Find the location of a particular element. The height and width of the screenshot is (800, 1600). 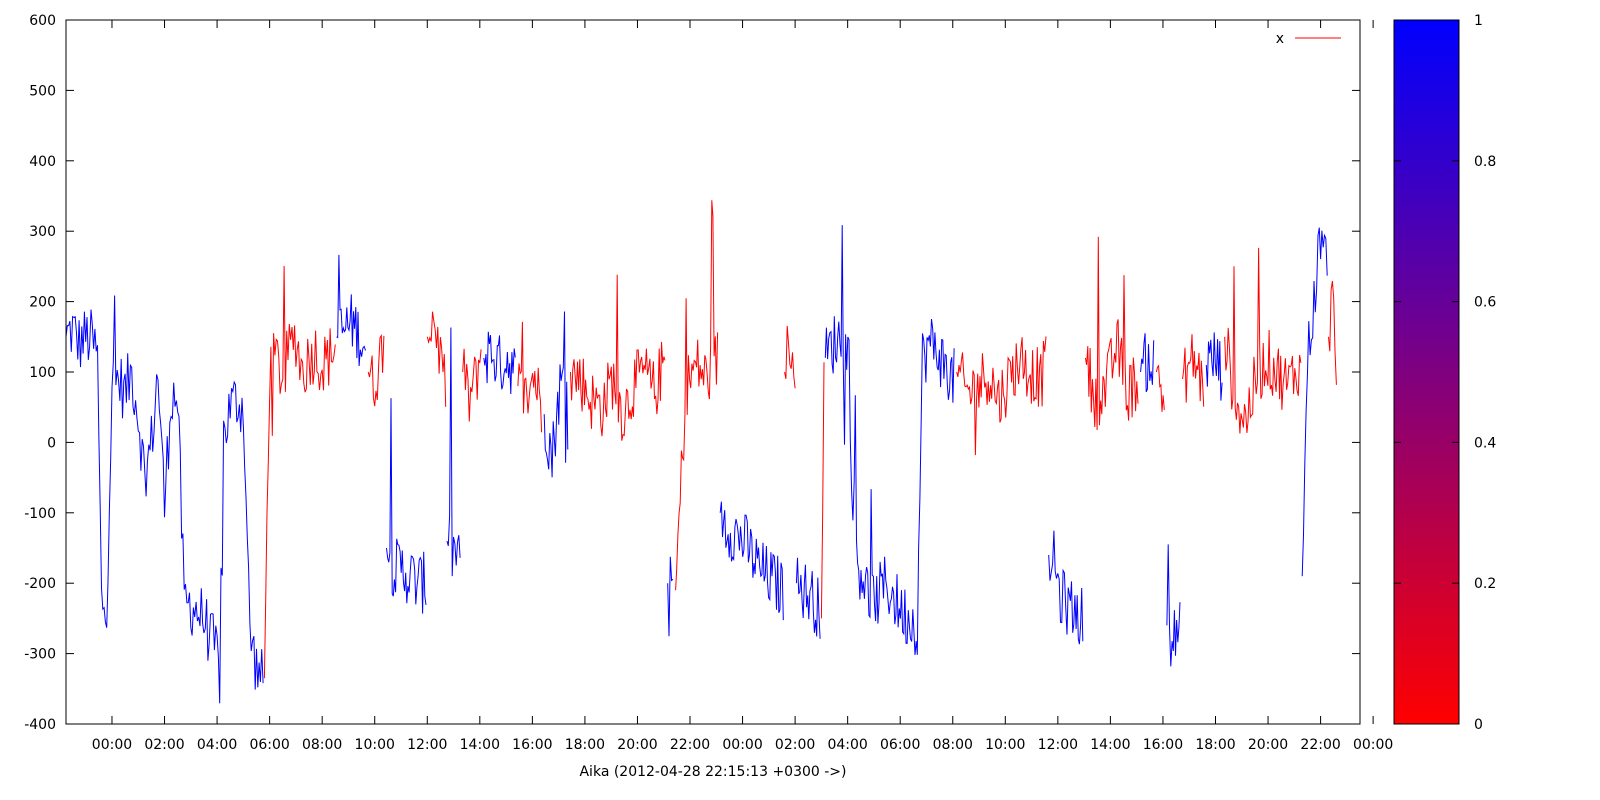

y-tick-label: 400 is located at coordinates (42, 162).